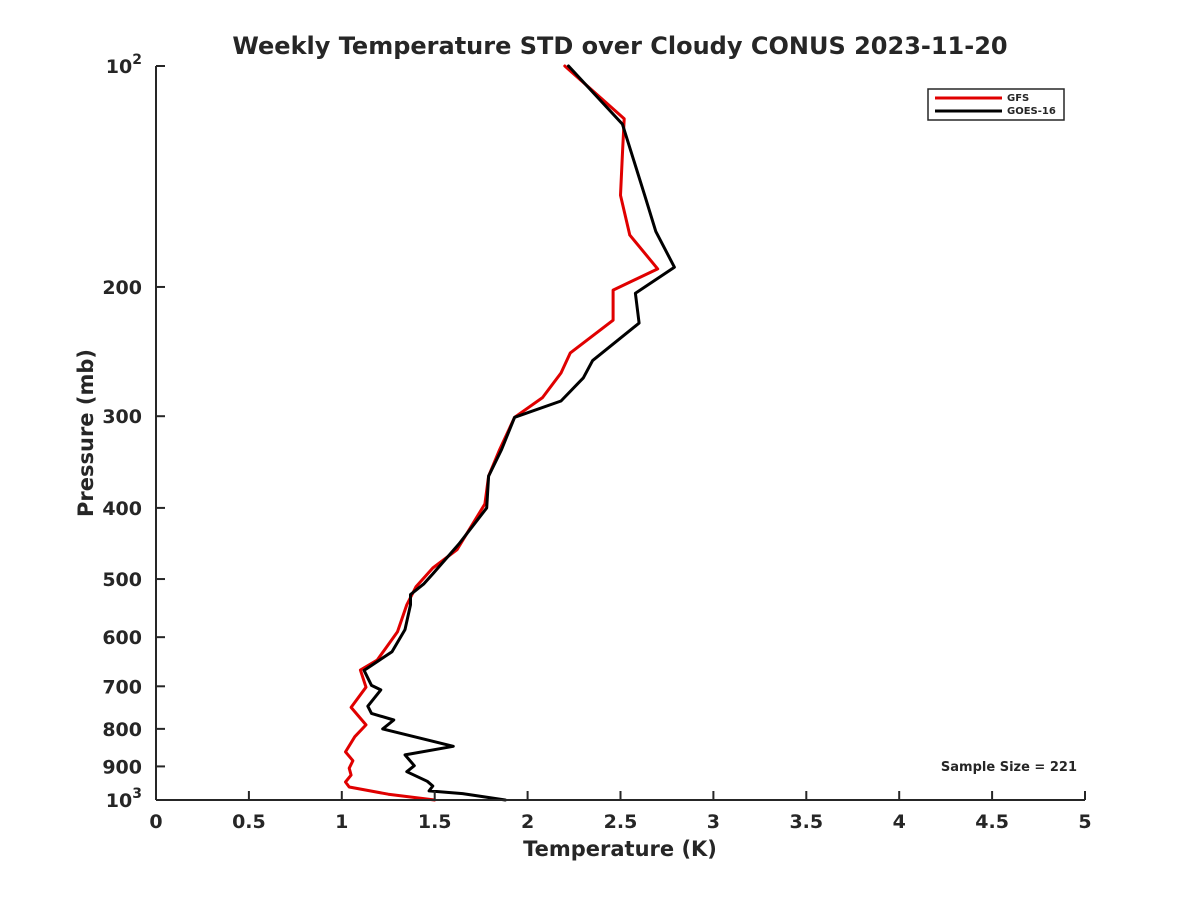 This screenshot has width=1200, height=900. Describe the element at coordinates (124, 799) in the screenshot. I see `y-tick-label: 10³` at that location.